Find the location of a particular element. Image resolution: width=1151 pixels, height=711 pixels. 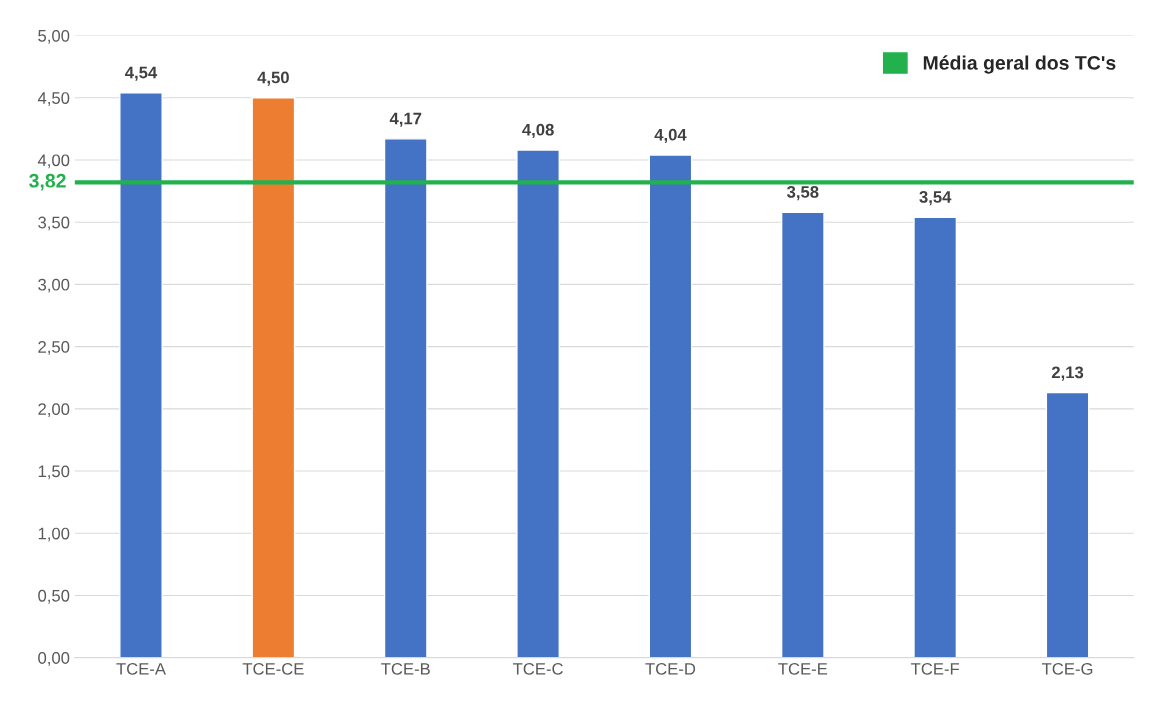

y-tick-label: 2,00 is located at coordinates (54, 410).